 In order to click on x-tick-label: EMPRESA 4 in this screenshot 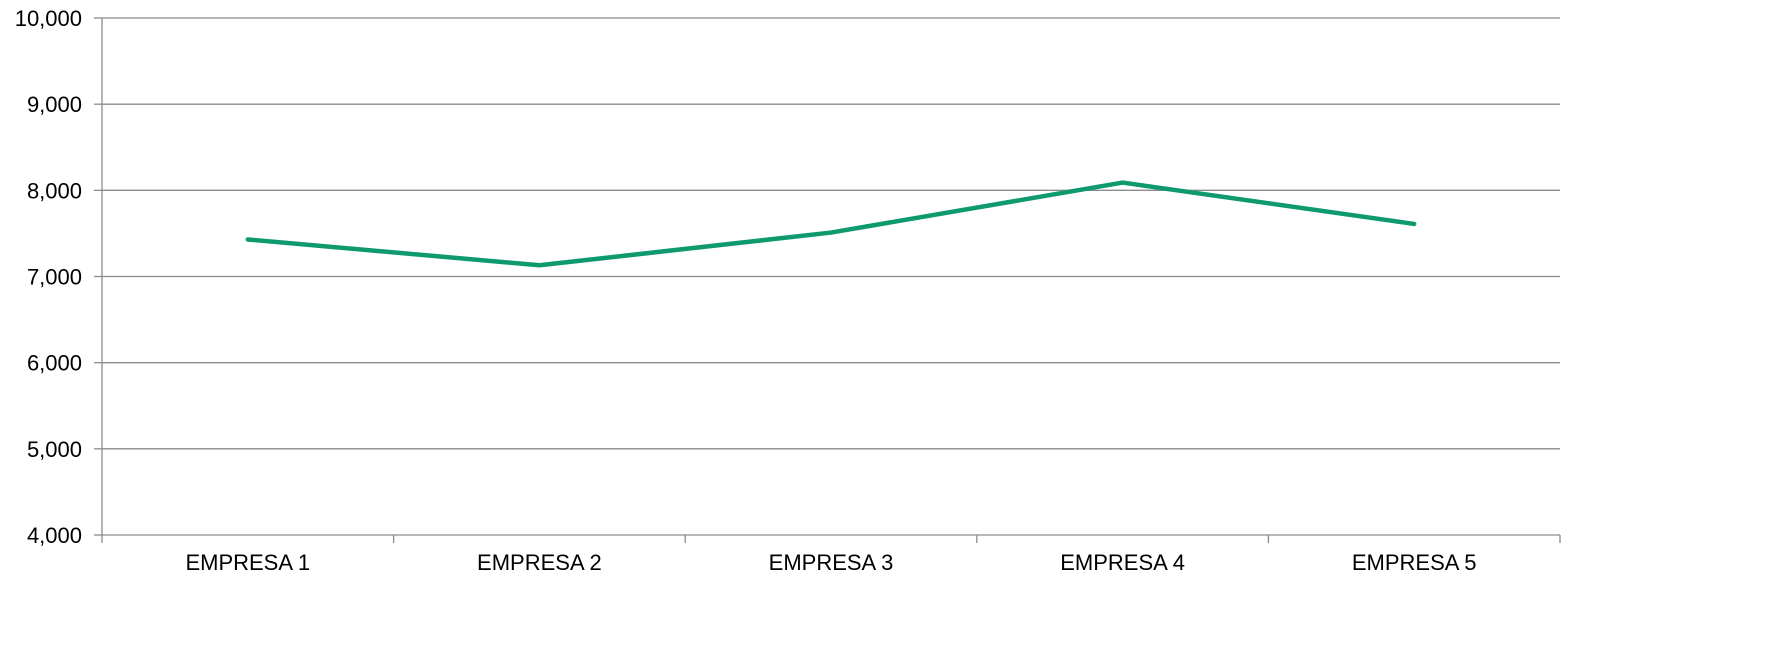, I will do `click(1122, 562)`.